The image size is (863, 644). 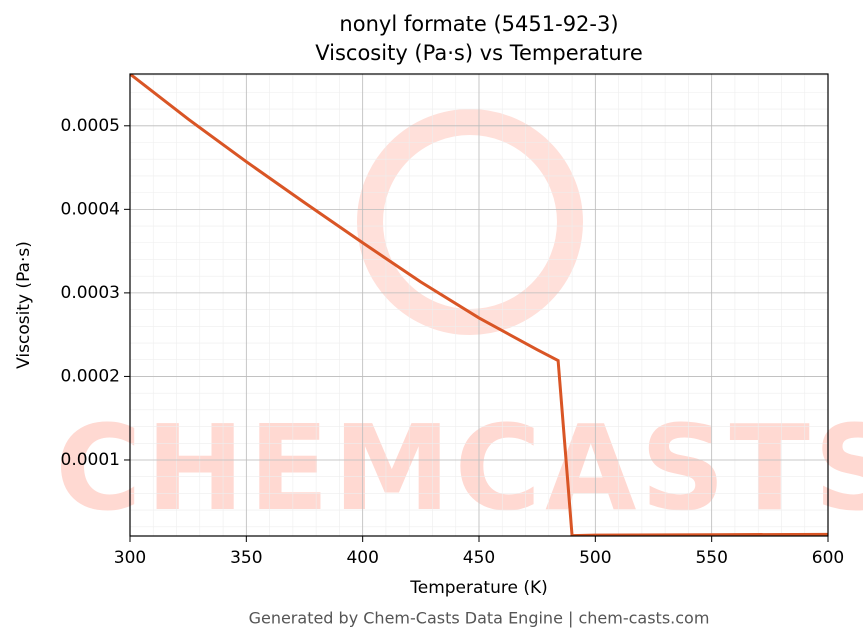 I want to click on y-axis-label: Viscosity (Pa·s), so click(x=24, y=305).